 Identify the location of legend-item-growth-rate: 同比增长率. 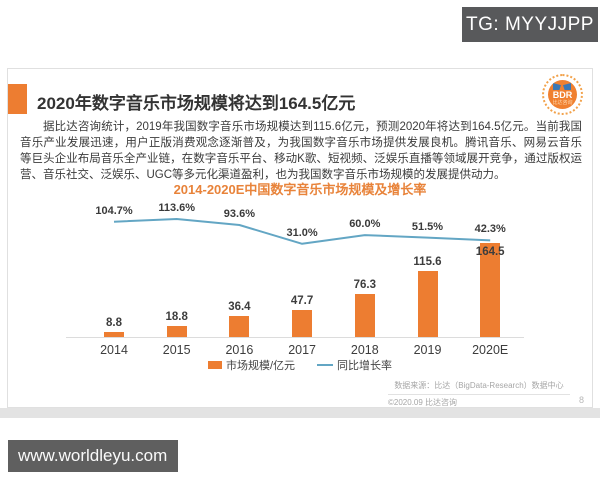
(354, 365).